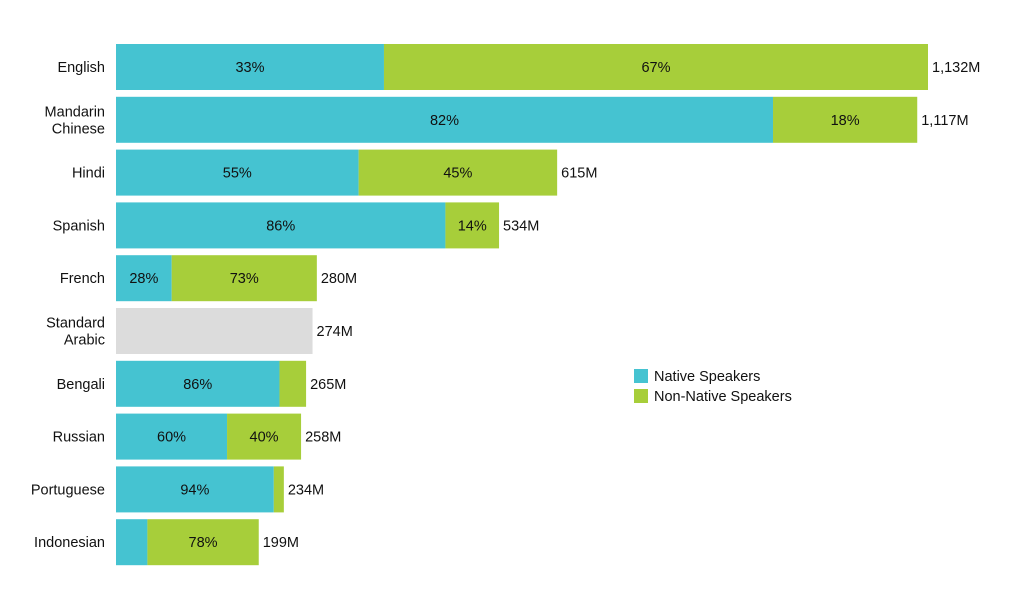 This screenshot has height=612, width=1024. I want to click on legend-label: Native Speakers, so click(707, 377).